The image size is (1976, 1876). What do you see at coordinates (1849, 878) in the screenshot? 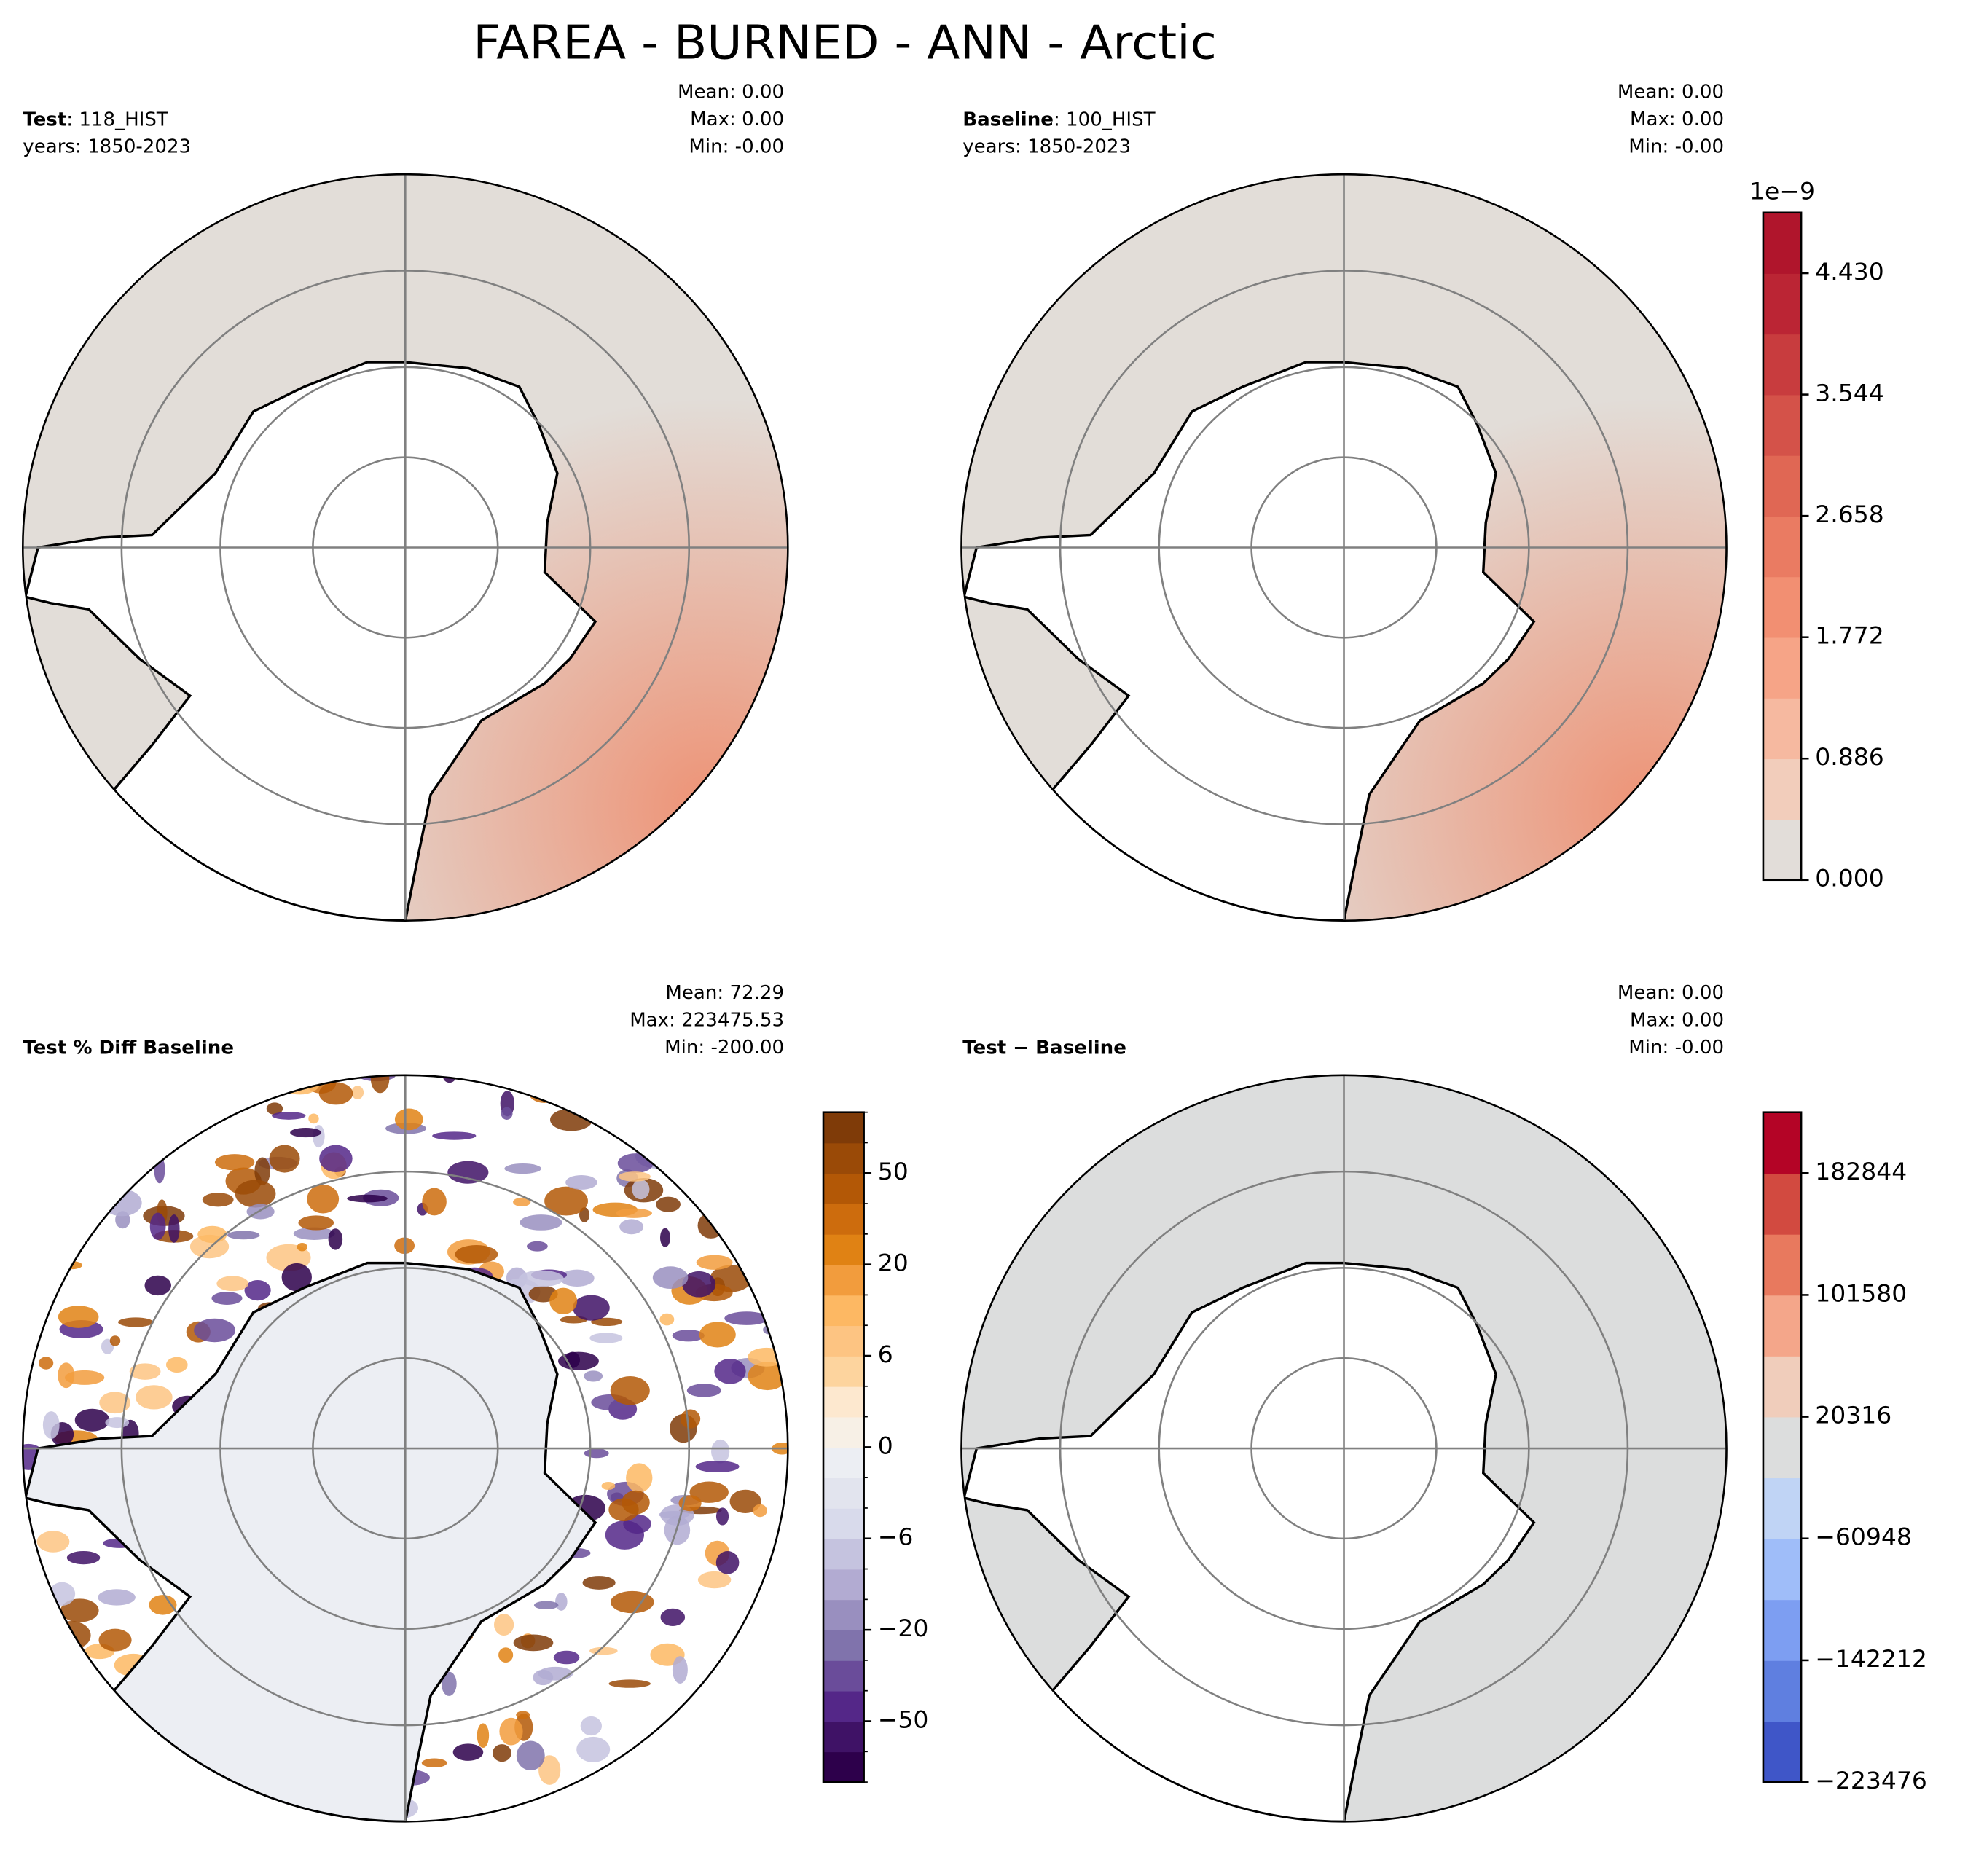
I see `colorbar-tick-label: 0.000` at bounding box center [1849, 878].